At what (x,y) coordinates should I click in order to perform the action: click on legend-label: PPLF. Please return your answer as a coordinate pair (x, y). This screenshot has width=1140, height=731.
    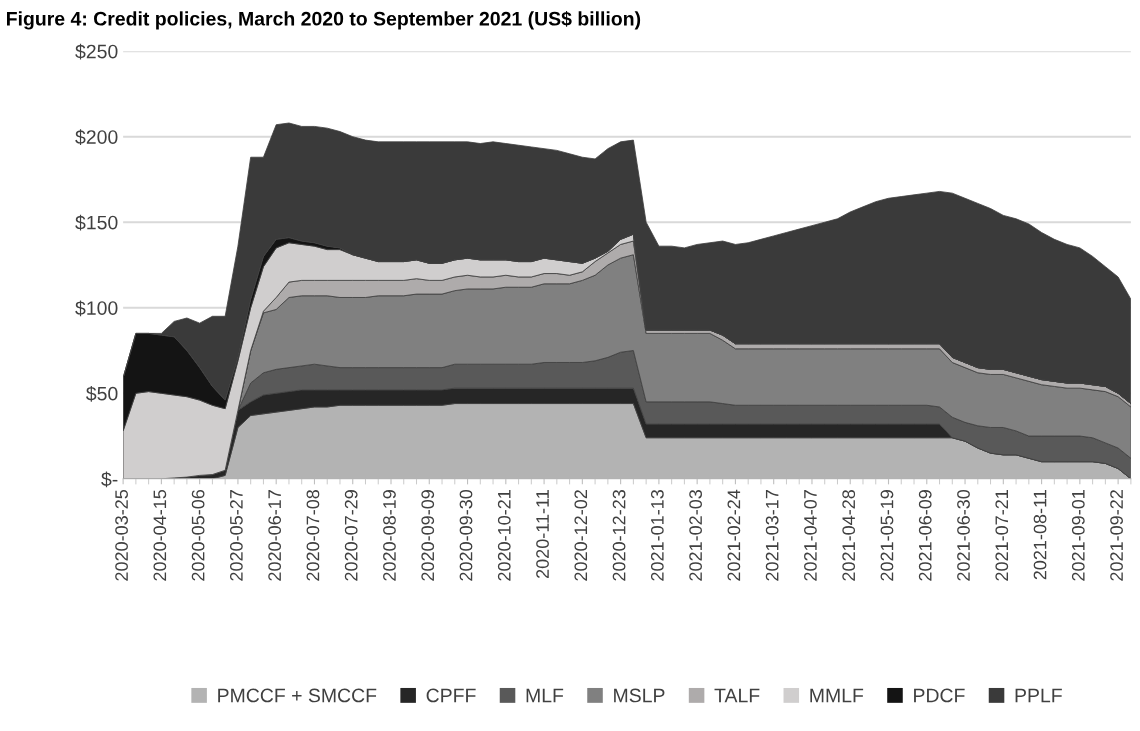
    Looking at the image, I should click on (1038, 695).